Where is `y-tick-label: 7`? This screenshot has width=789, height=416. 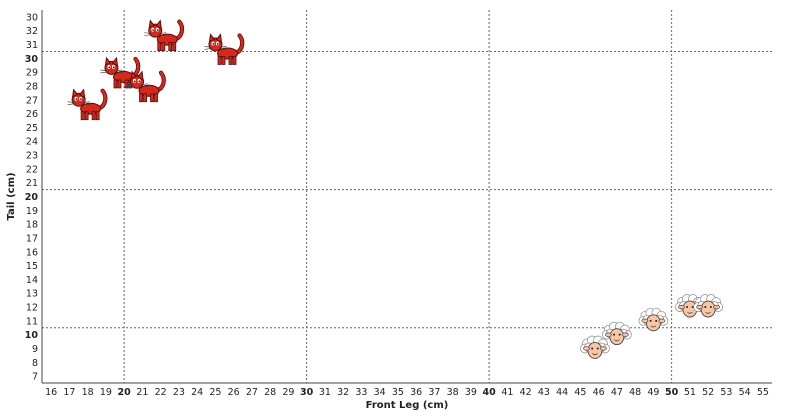
y-tick-label: 7 is located at coordinates (35, 377).